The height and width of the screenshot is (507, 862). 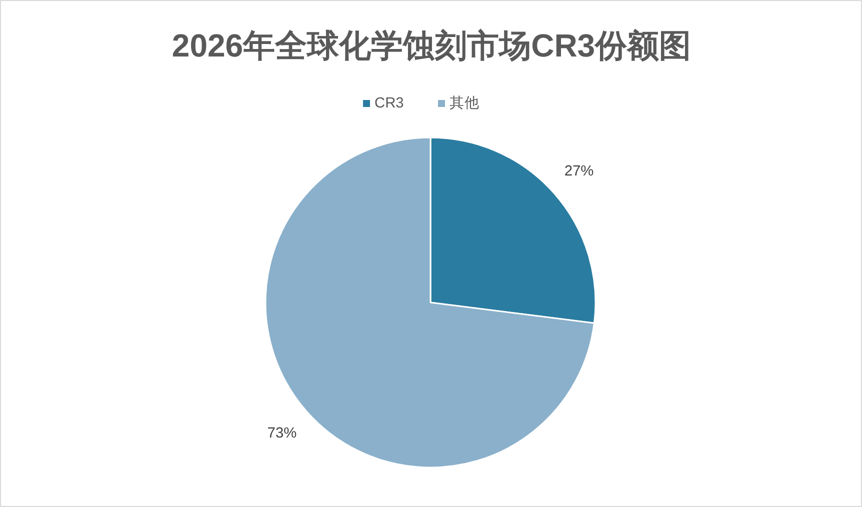 What do you see at coordinates (579, 172) in the screenshot?
I see `data-label: 27%` at bounding box center [579, 172].